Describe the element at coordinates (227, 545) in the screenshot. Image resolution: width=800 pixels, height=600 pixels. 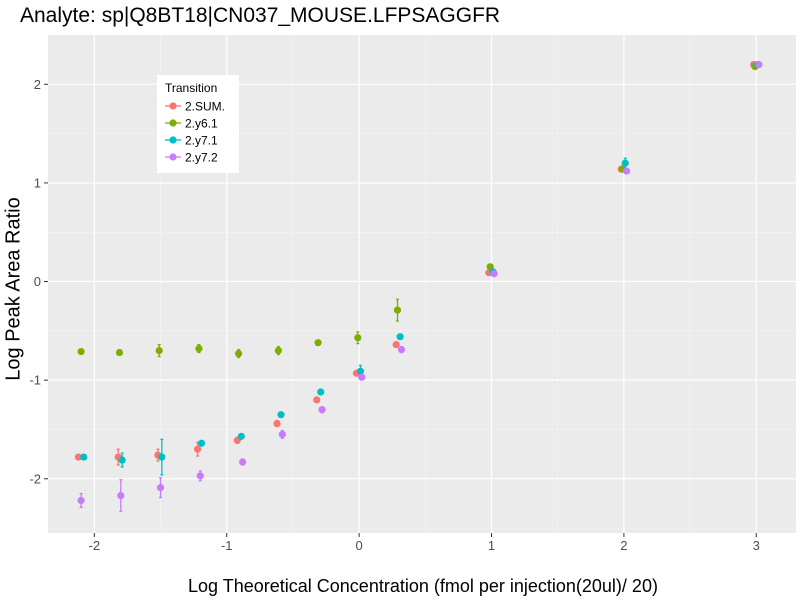
I see `x-tick-label: -1` at that location.